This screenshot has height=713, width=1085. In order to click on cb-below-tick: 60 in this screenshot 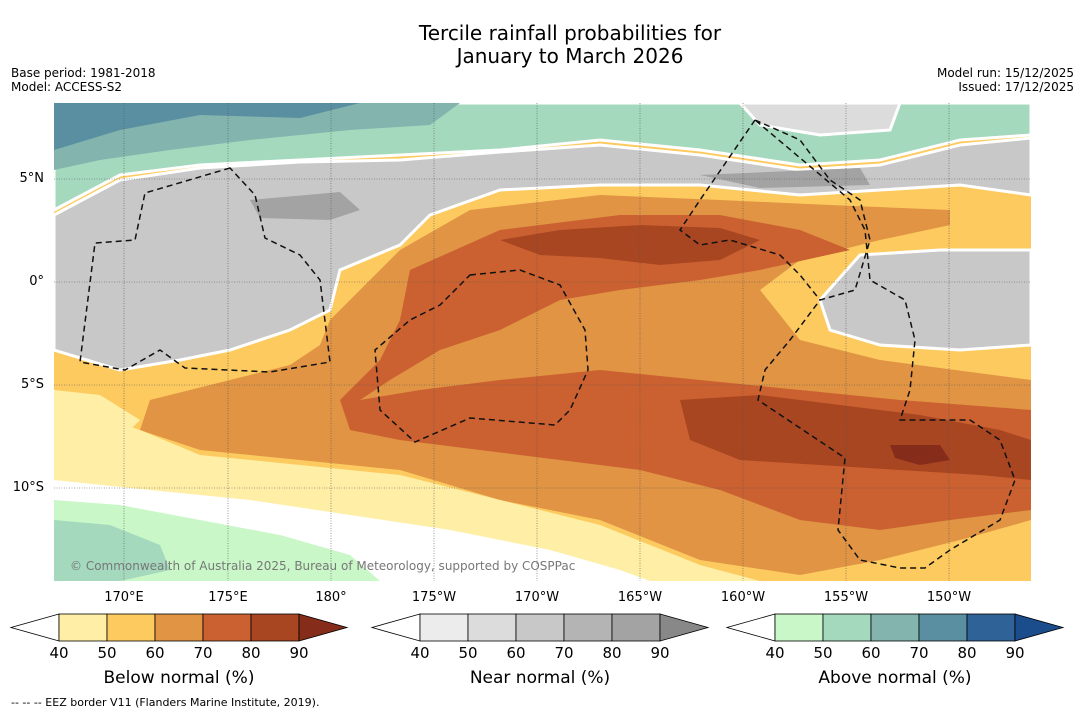, I will do `click(155, 653)`.